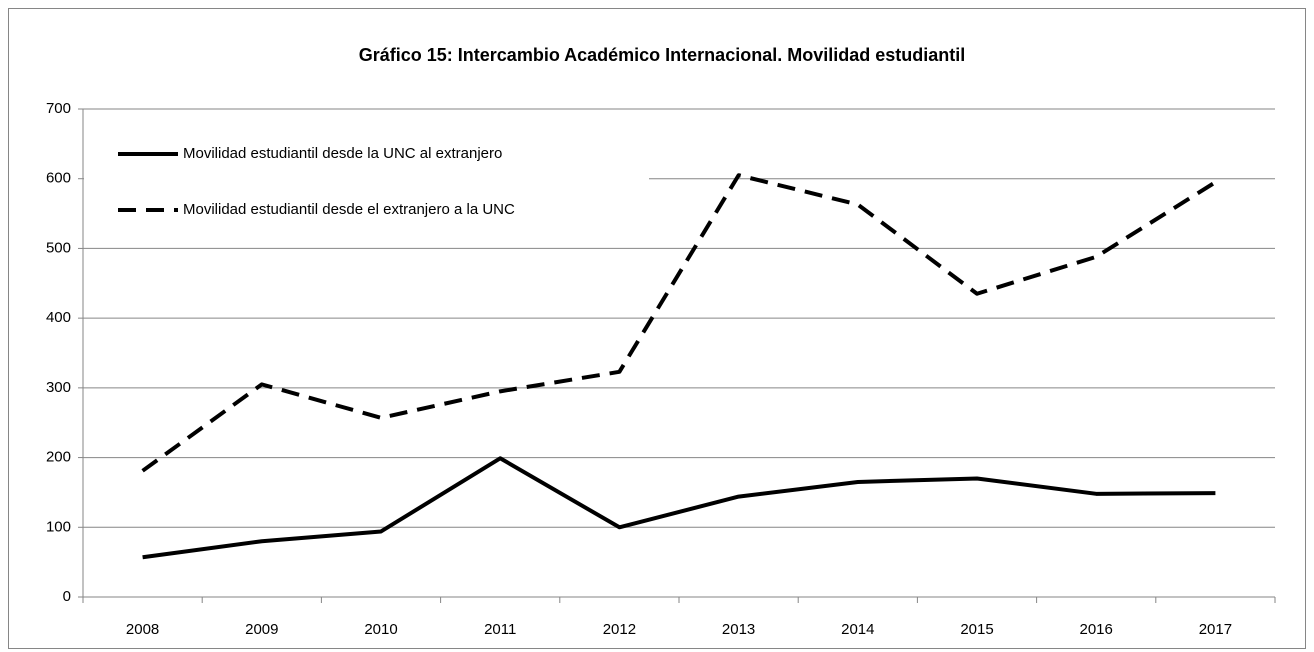 The width and height of the screenshot is (1314, 652). Describe the element at coordinates (976, 629) in the screenshot. I see `x-tick-label: 2015` at that location.